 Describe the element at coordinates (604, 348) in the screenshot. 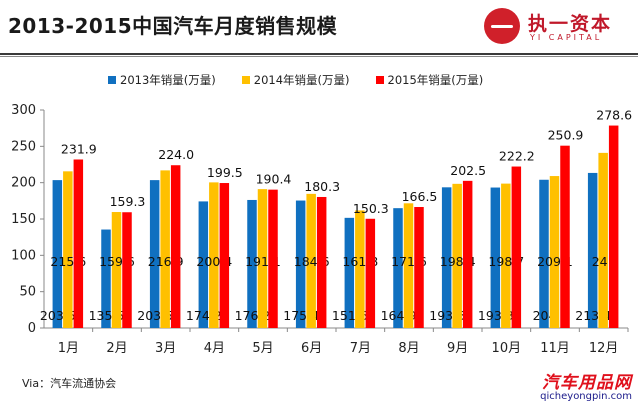

I see `x-tick-label: 12月` at that location.